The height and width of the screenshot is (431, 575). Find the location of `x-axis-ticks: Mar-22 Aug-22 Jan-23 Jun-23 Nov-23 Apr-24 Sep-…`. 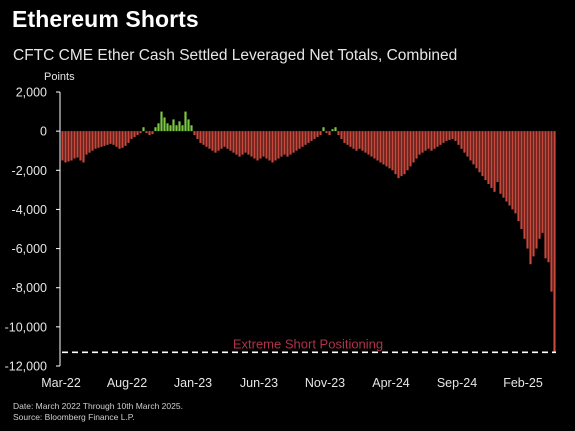

x-axis-ticks: Mar-22 Aug-22 Jan-23 Jun-23 Nov-23 Apr-24 Sep-… is located at coordinates (292, 383).